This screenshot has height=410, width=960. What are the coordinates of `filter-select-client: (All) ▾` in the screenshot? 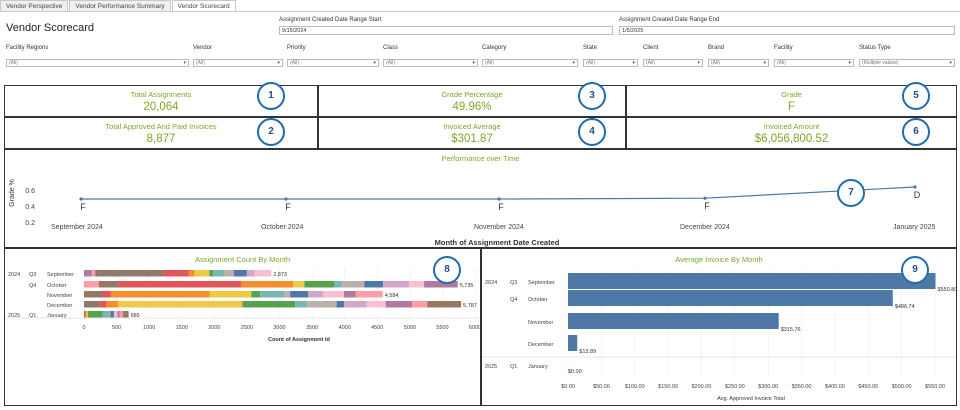 It's located at (673, 63).